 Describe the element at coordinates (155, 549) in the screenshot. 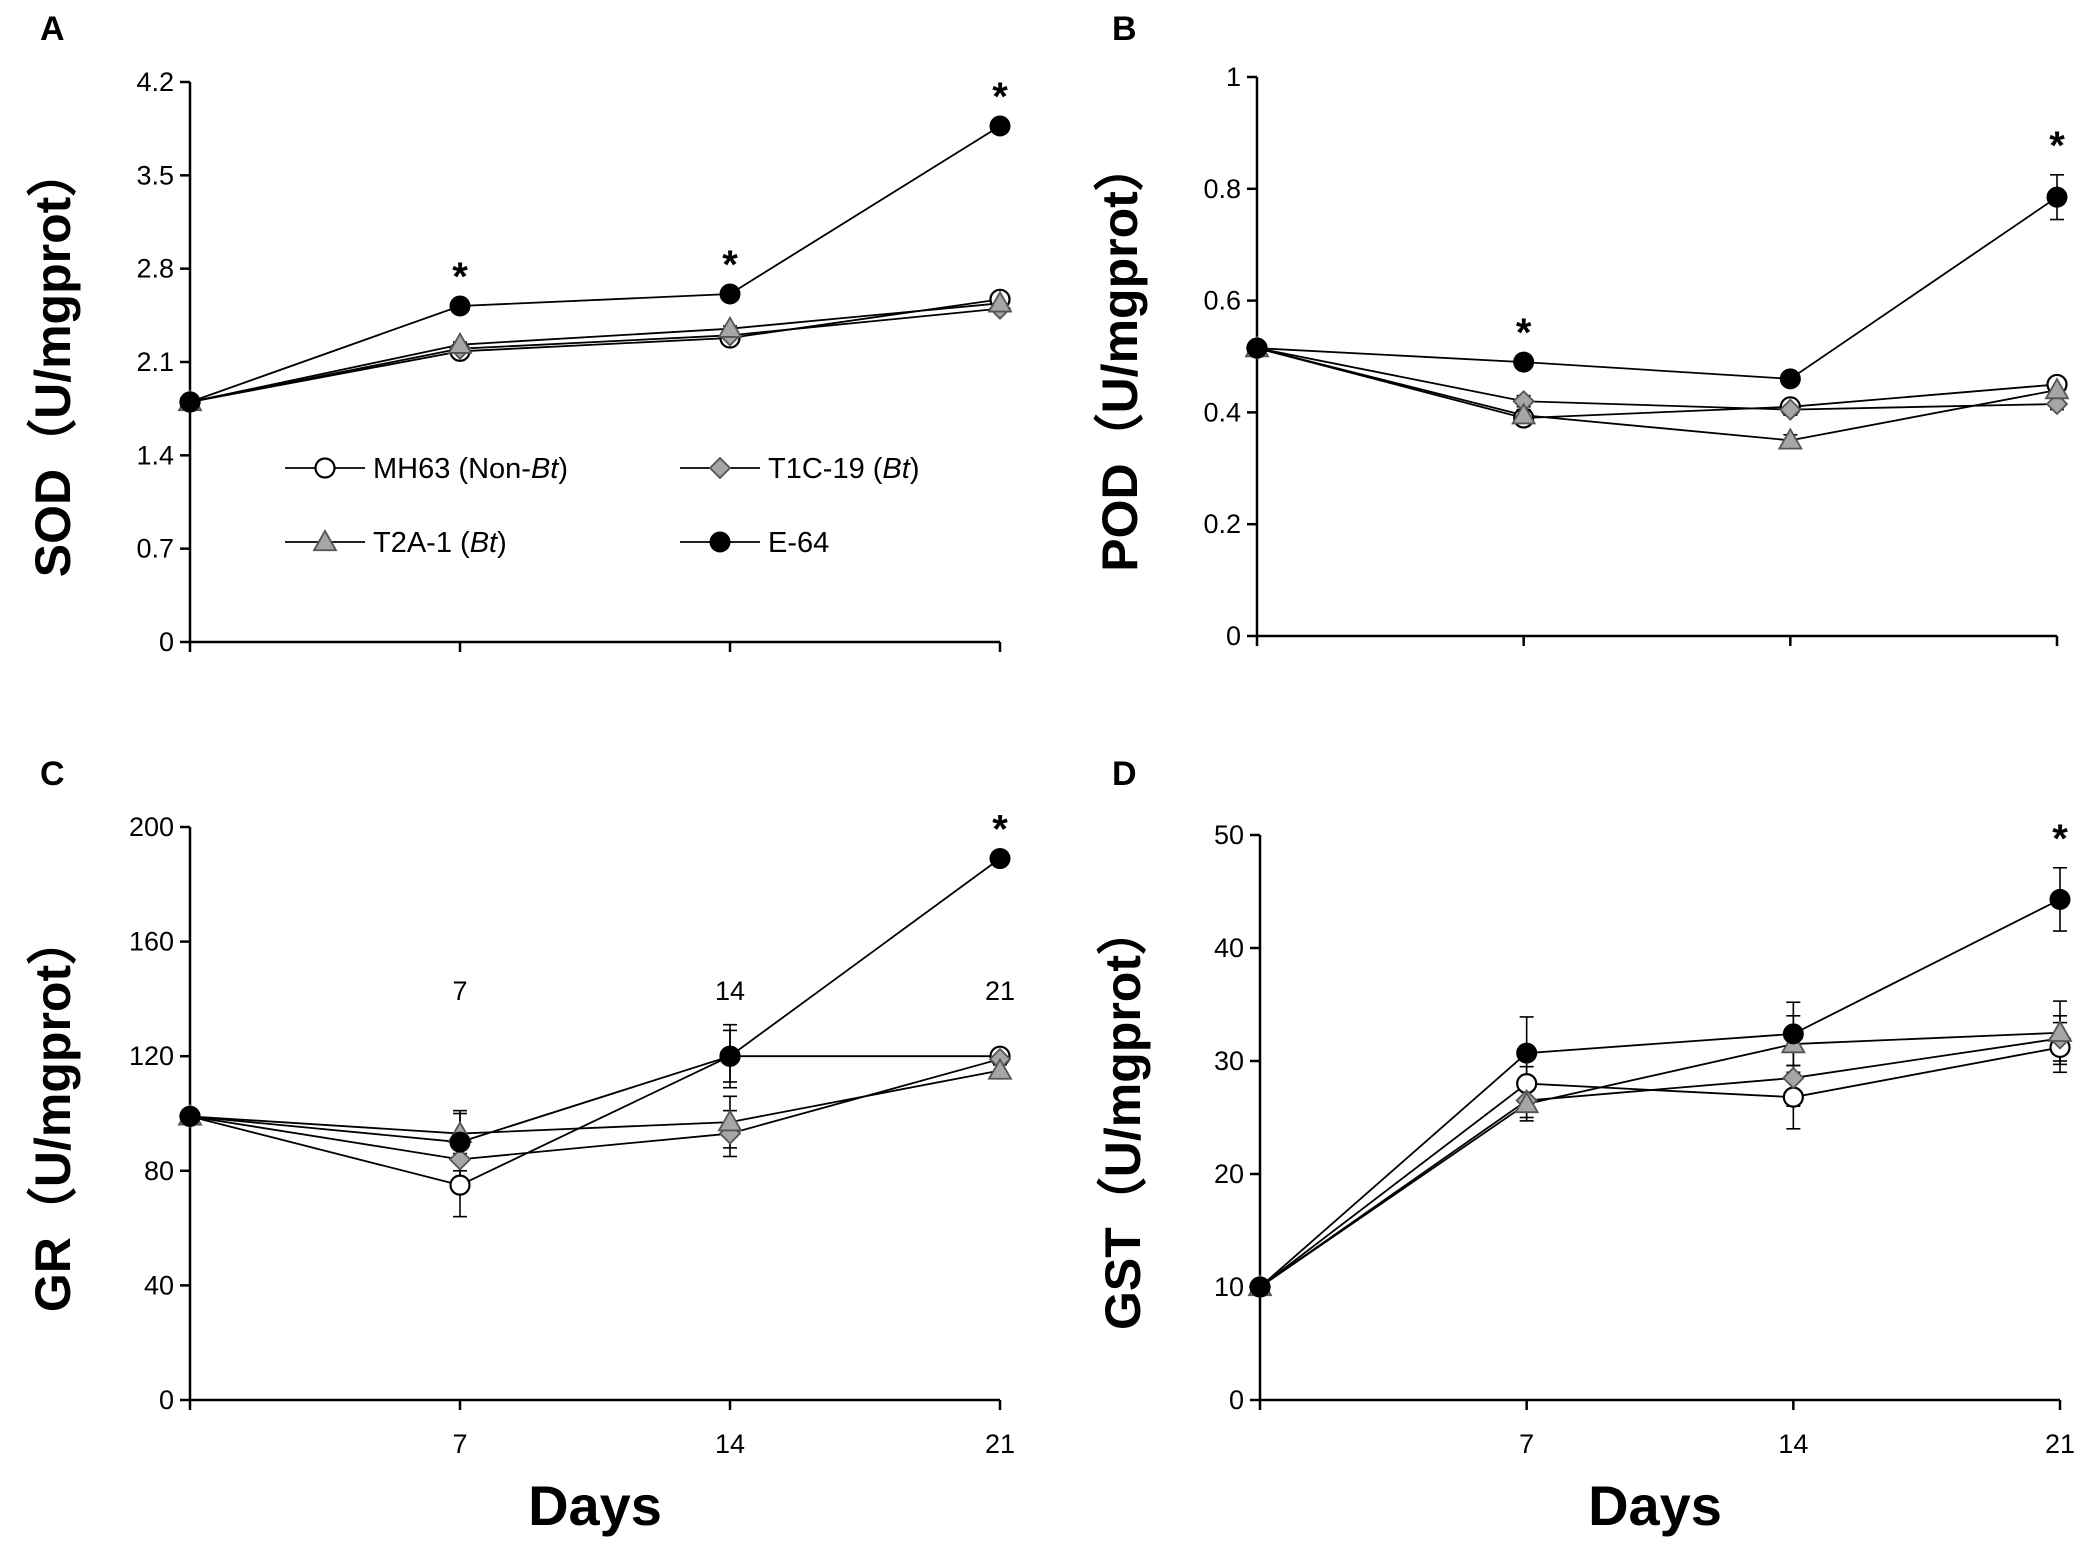

I see `y-tick-label: 0.7` at that location.